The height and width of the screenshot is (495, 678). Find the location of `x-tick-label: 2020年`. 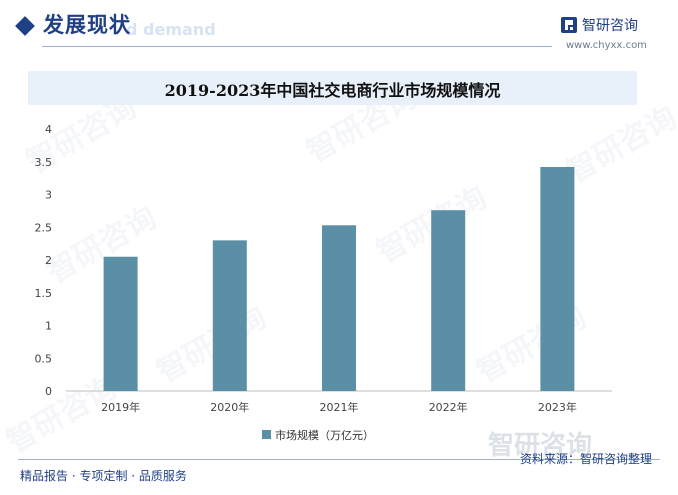

x-tick-label: 2020年 is located at coordinates (229, 407).